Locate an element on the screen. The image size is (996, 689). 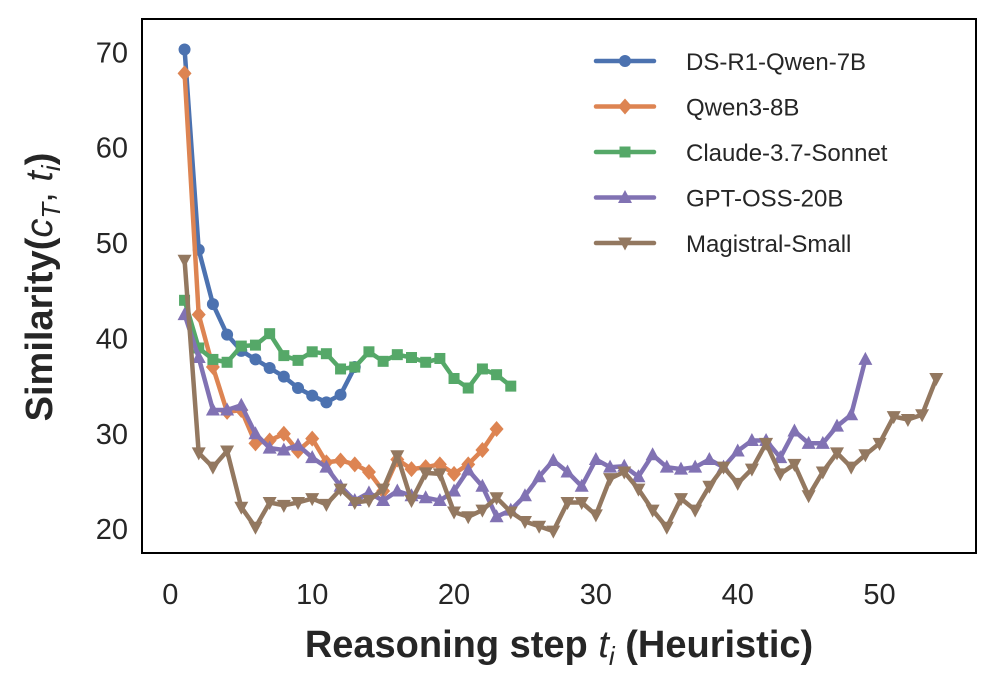
legend-label: GPT-OSS-20B is located at coordinates (764, 199).